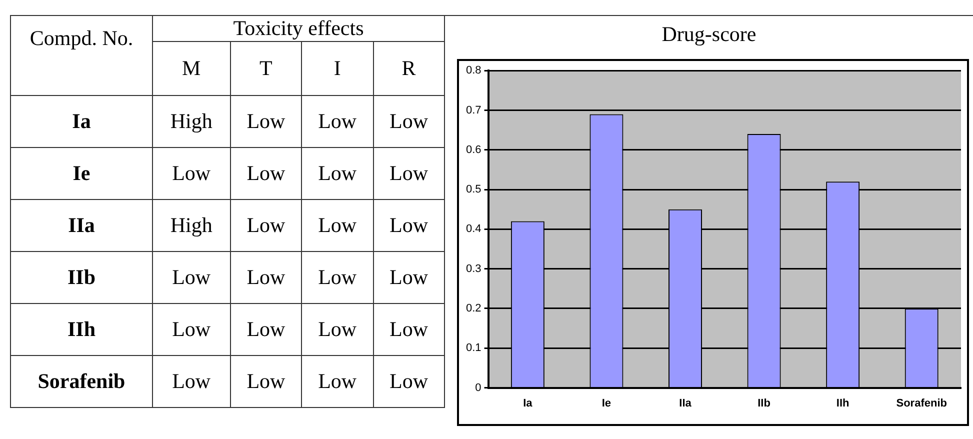 This screenshot has width=973, height=439. What do you see at coordinates (764, 403) in the screenshot?
I see `x-tick-label: IIb` at bounding box center [764, 403].